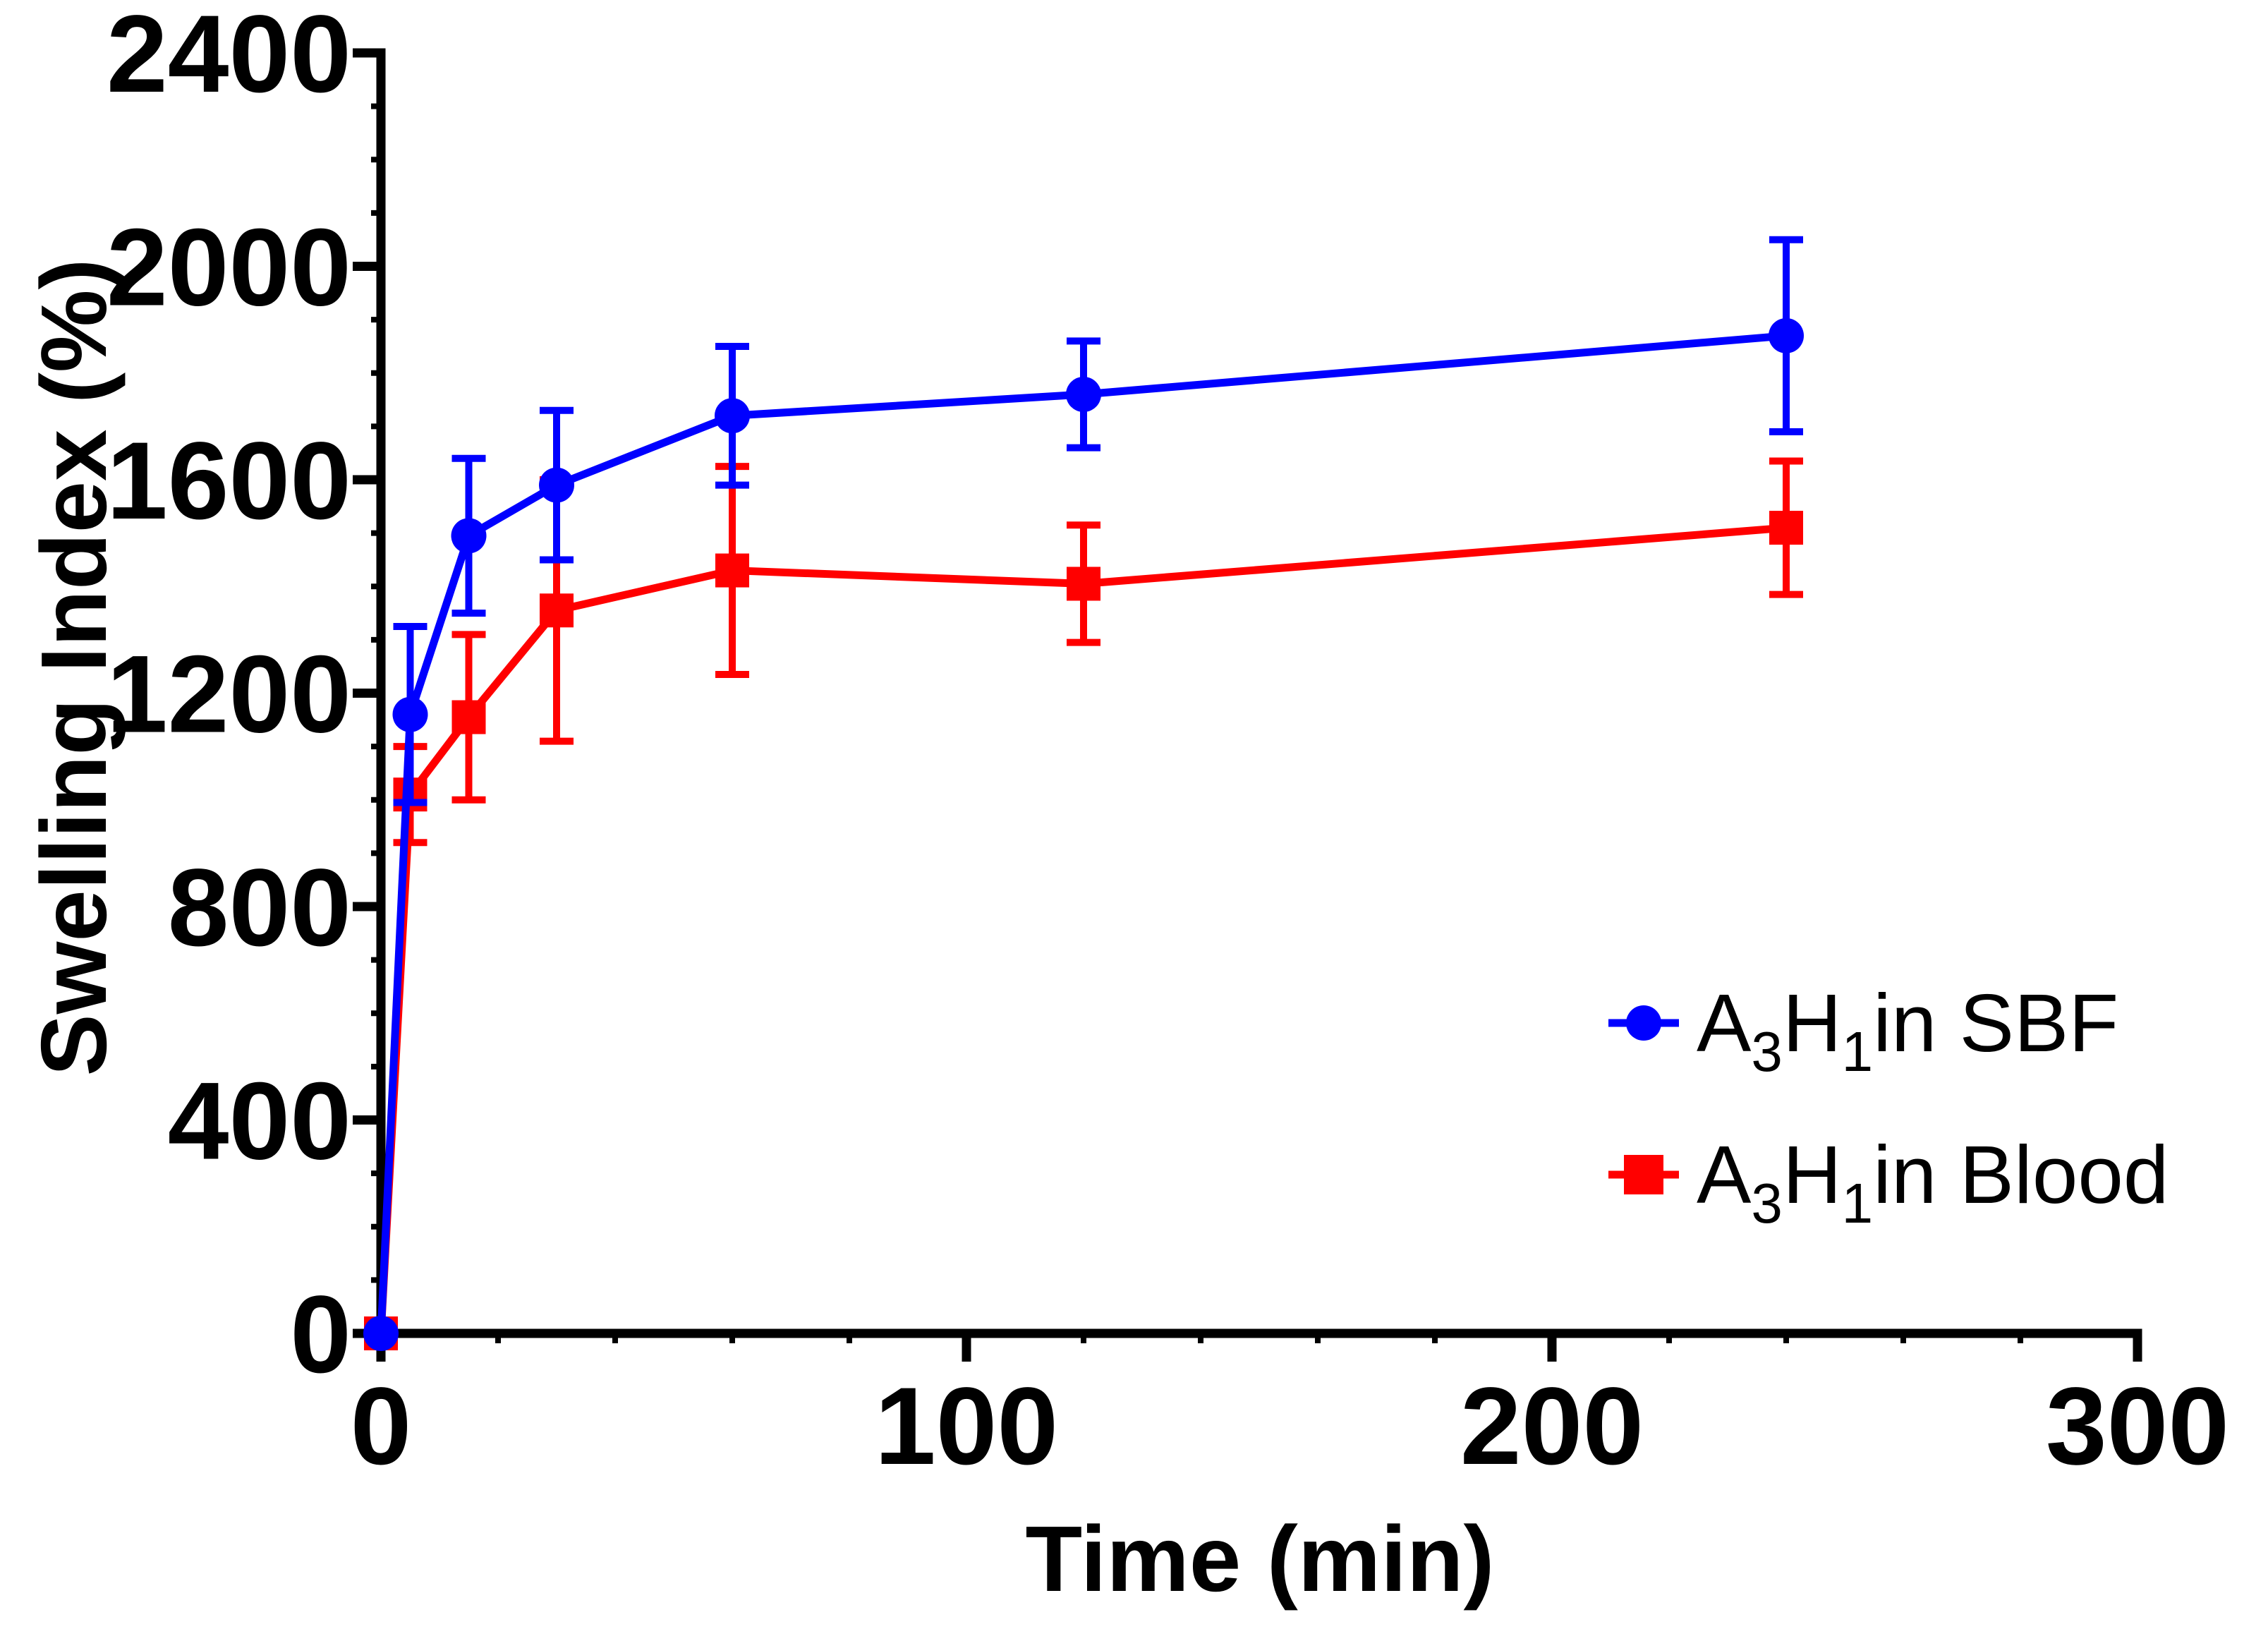 The image size is (2268, 1629). Describe the element at coordinates (74, 668) in the screenshot. I see `y-axis-title: Swelling Index (%)` at that location.